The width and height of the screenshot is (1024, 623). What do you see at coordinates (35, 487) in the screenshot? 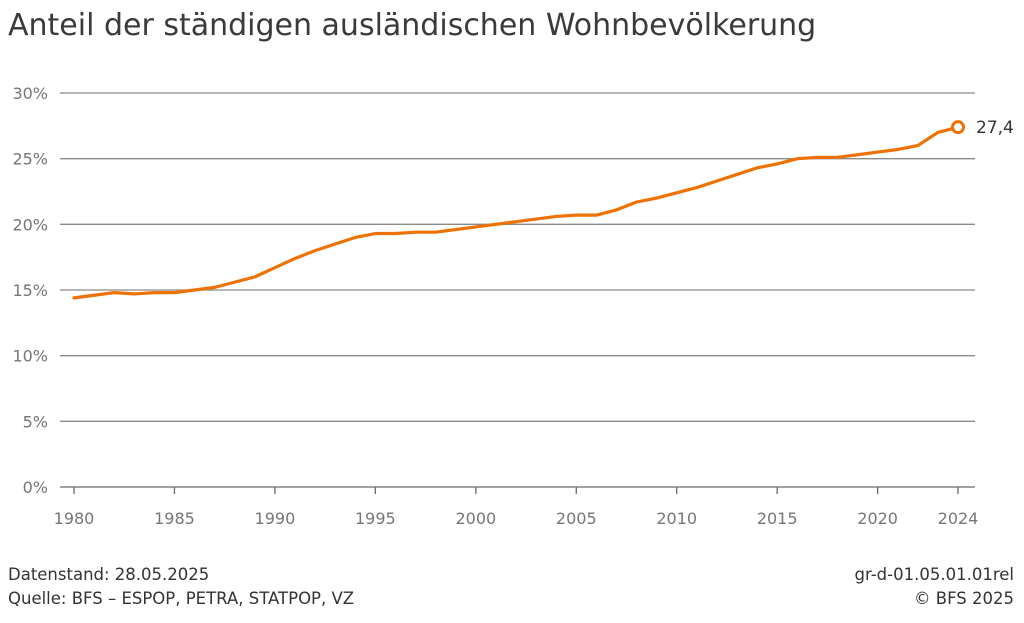
I see `y-tick-label: 0%` at bounding box center [35, 487].